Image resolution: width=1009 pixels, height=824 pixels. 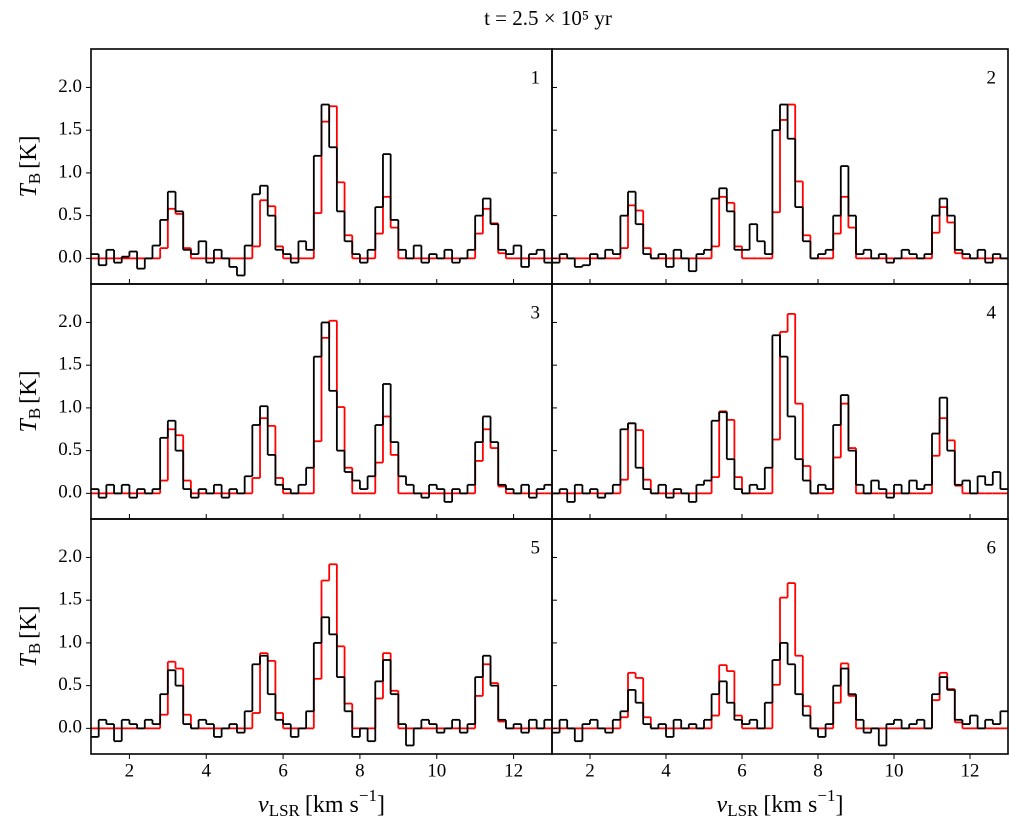 I want to click on panel-label: 1, so click(x=536, y=77).